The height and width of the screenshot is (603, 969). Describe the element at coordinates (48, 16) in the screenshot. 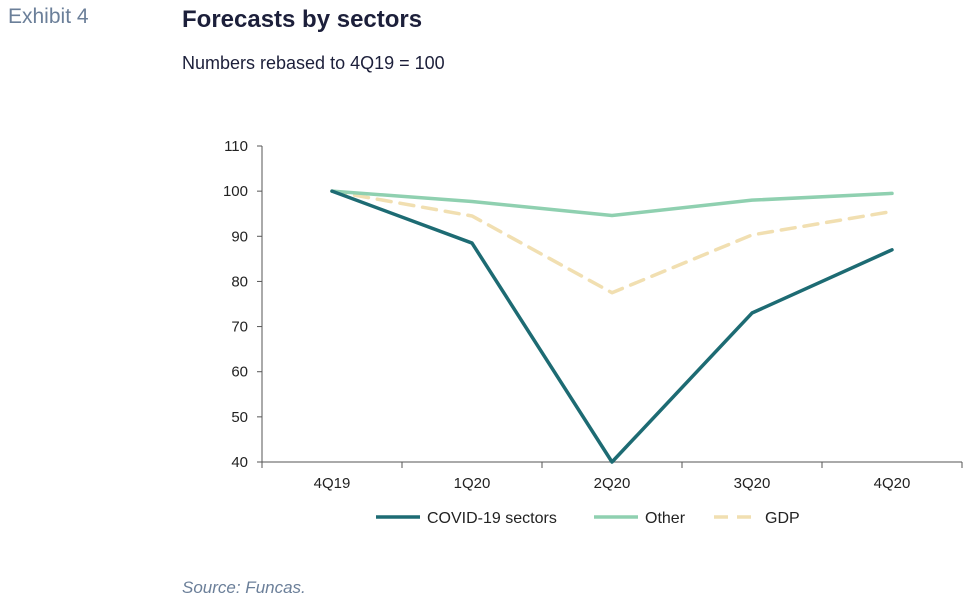

I see `exhibit-label: Exhibit 4` at that location.